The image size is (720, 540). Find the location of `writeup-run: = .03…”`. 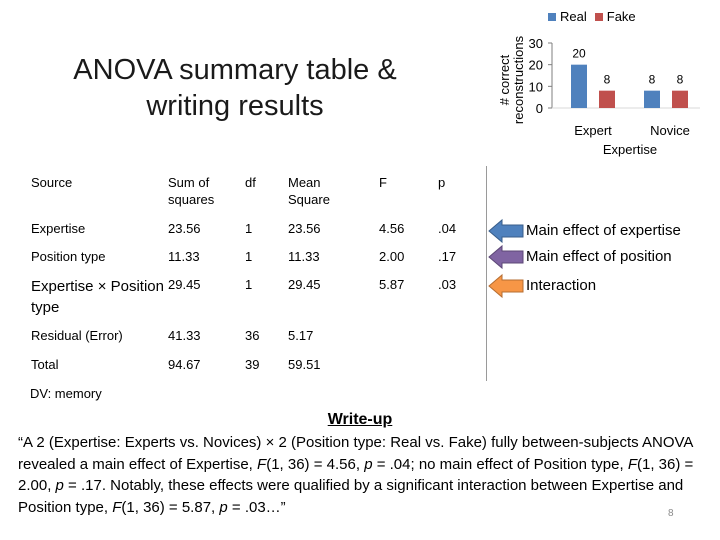

writeup-run: = .03…” is located at coordinates (256, 507).